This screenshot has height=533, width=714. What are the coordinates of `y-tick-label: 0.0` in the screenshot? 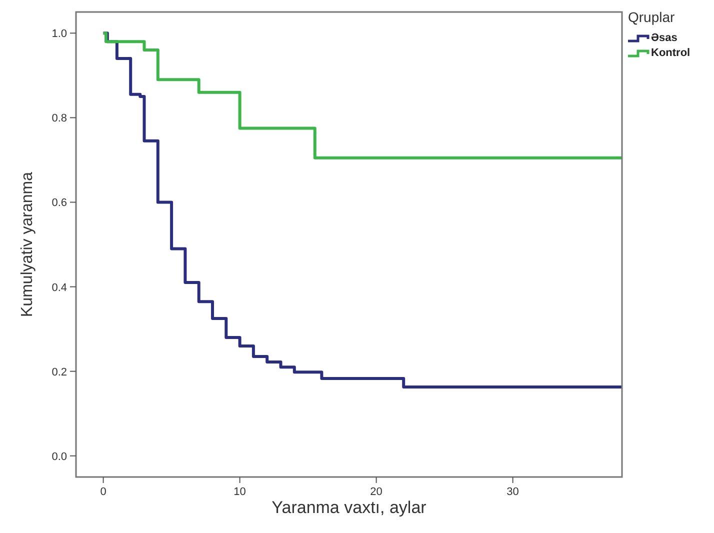 It's located at (59, 456).